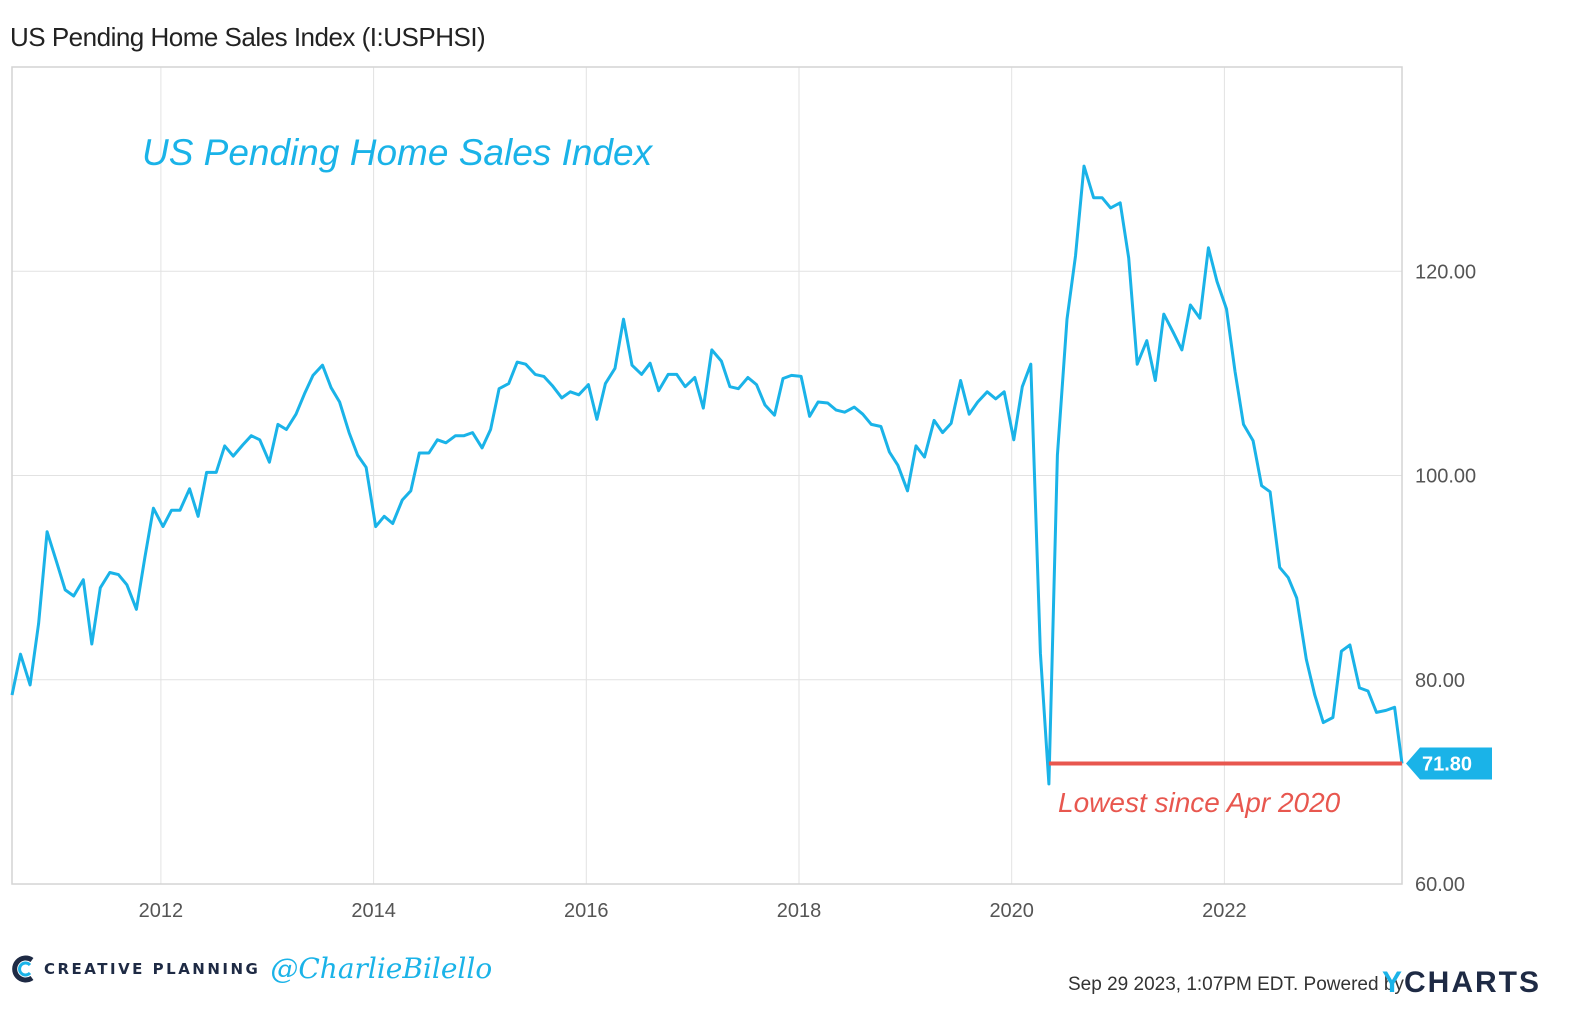 The image size is (1582, 1018). What do you see at coordinates (398, 152) in the screenshot?
I see `chart-annotation-title: US Pending Home Sales Index` at bounding box center [398, 152].